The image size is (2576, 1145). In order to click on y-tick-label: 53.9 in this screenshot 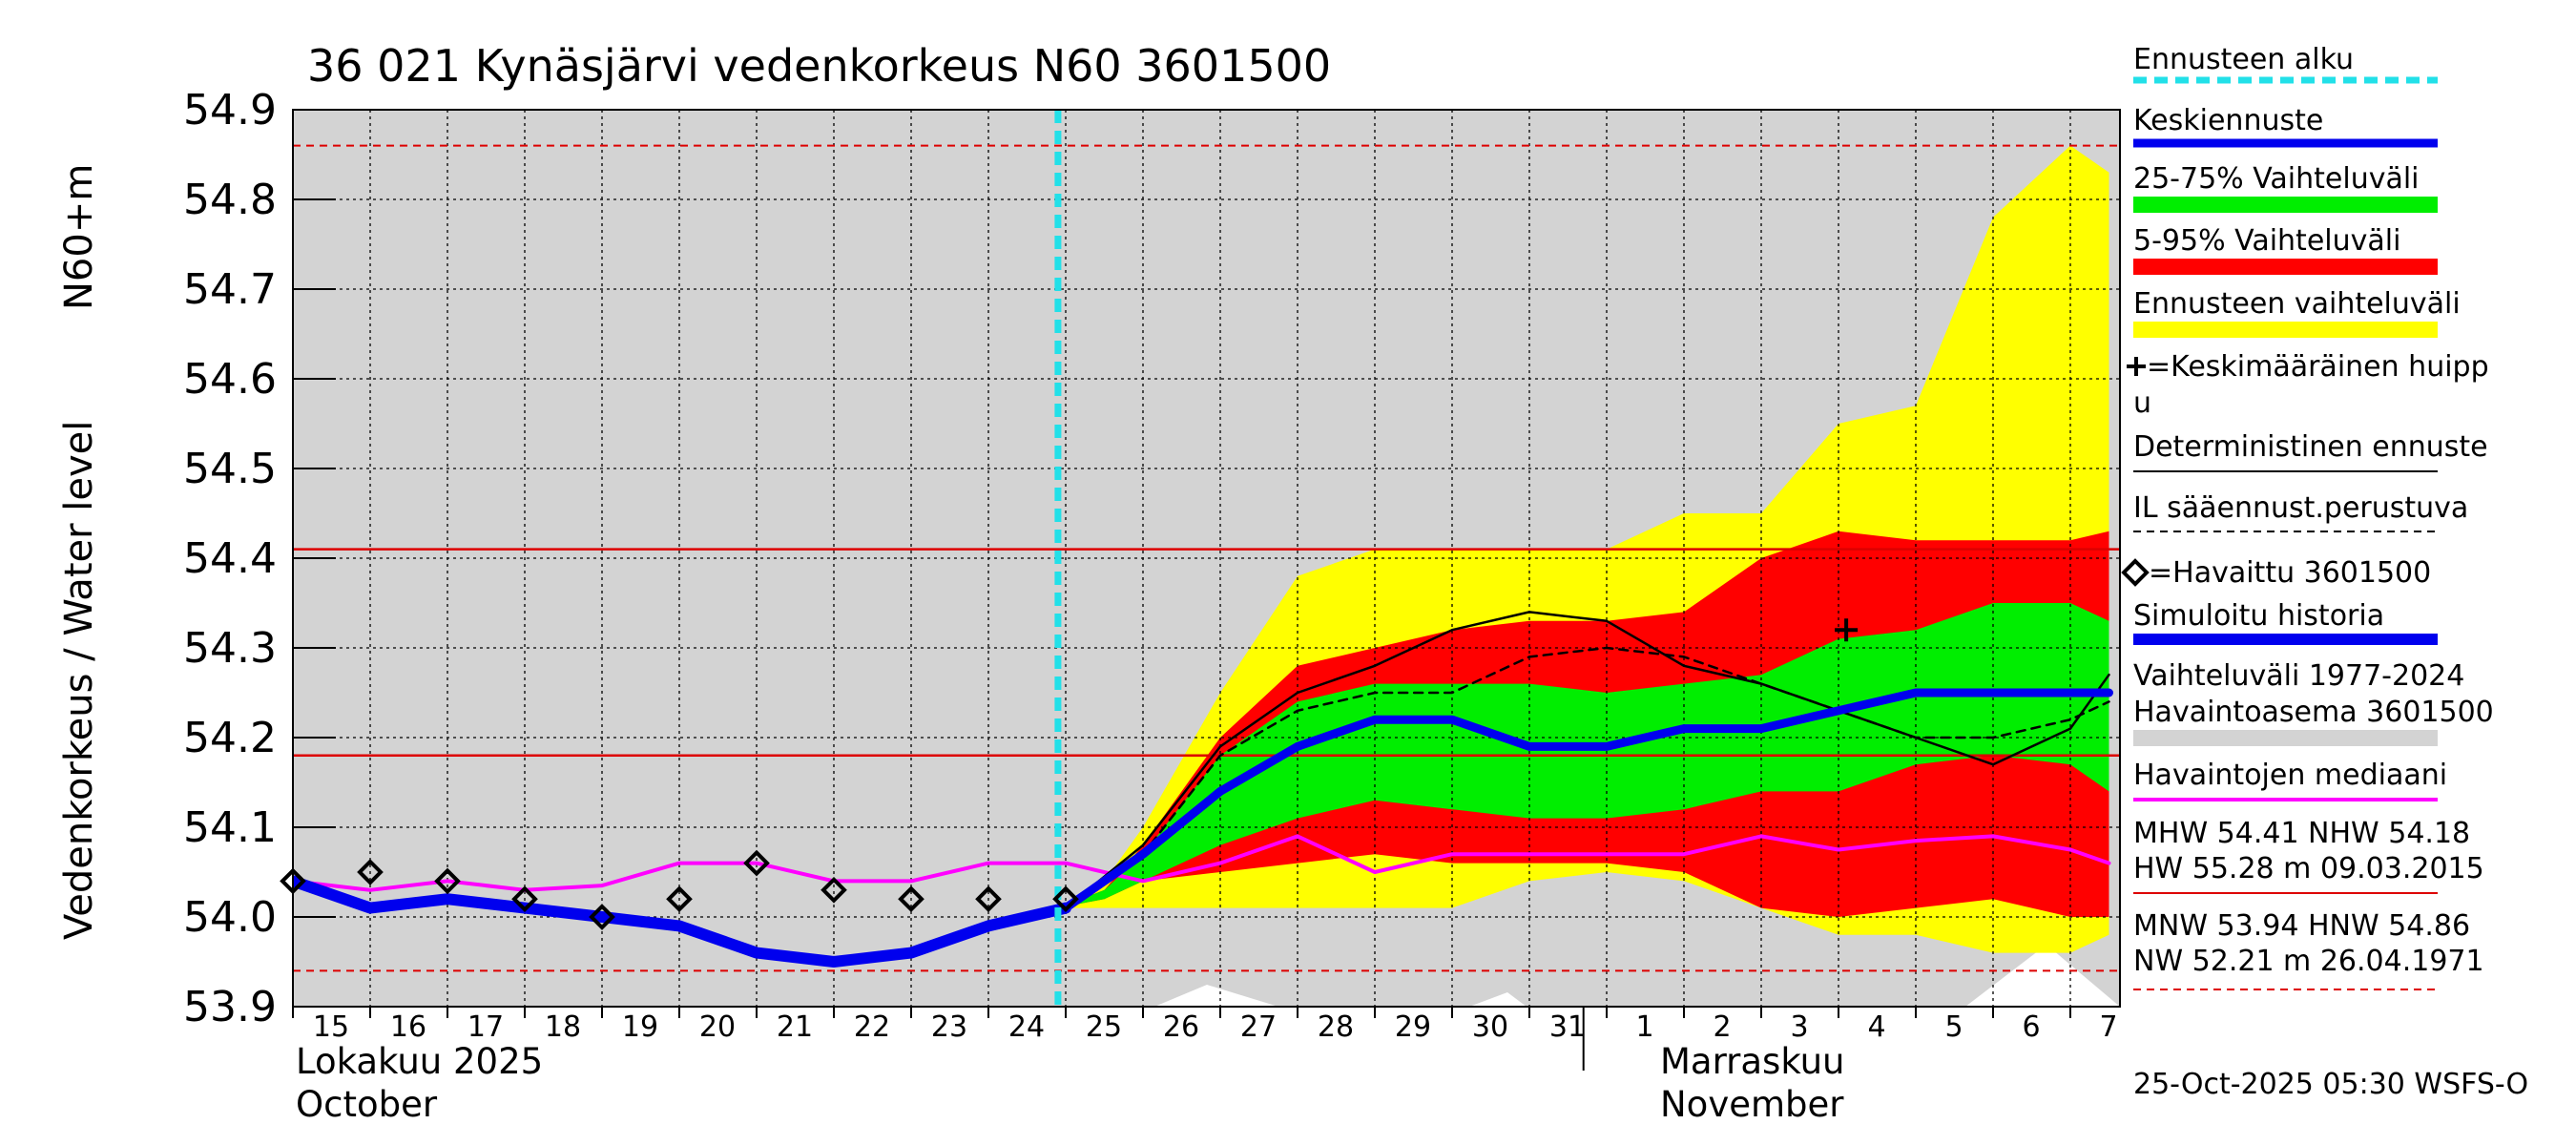, I will do `click(230, 1007)`.